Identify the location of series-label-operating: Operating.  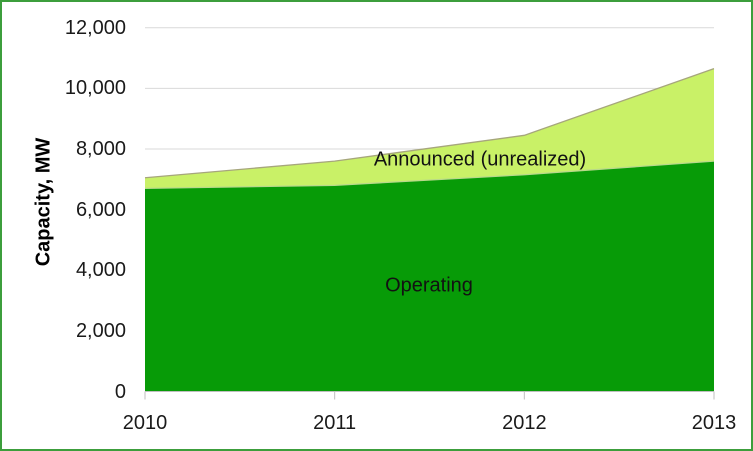
(429, 285).